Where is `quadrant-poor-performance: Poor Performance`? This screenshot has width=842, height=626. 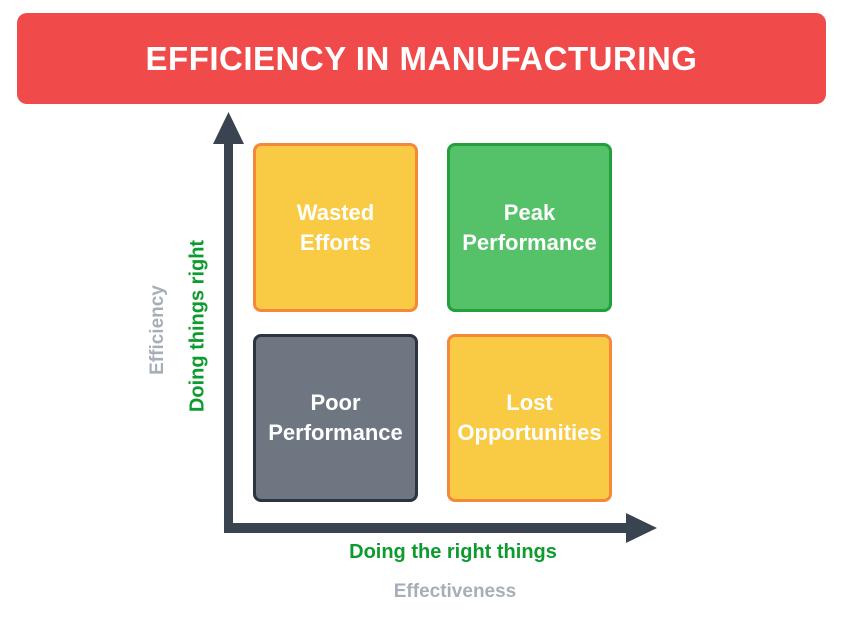 quadrant-poor-performance: Poor Performance is located at coordinates (335, 418).